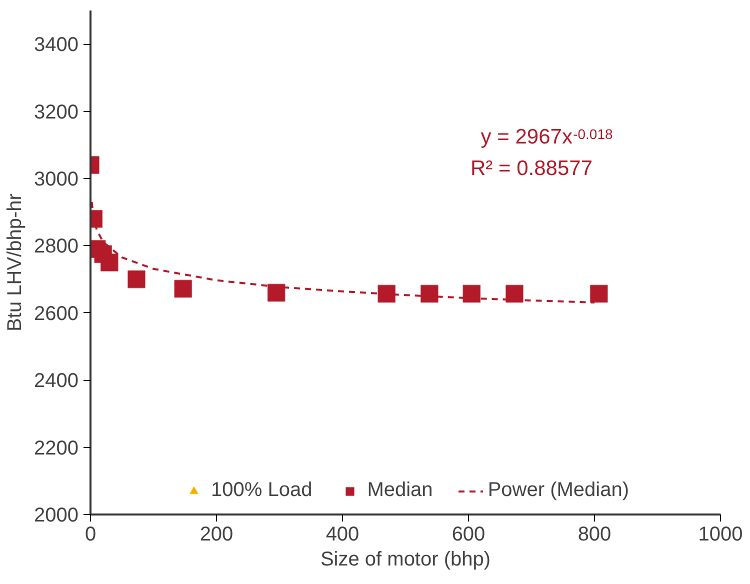 This screenshot has width=750, height=584. Describe the element at coordinates (720, 535) in the screenshot. I see `x-tick-label: 1000` at that location.